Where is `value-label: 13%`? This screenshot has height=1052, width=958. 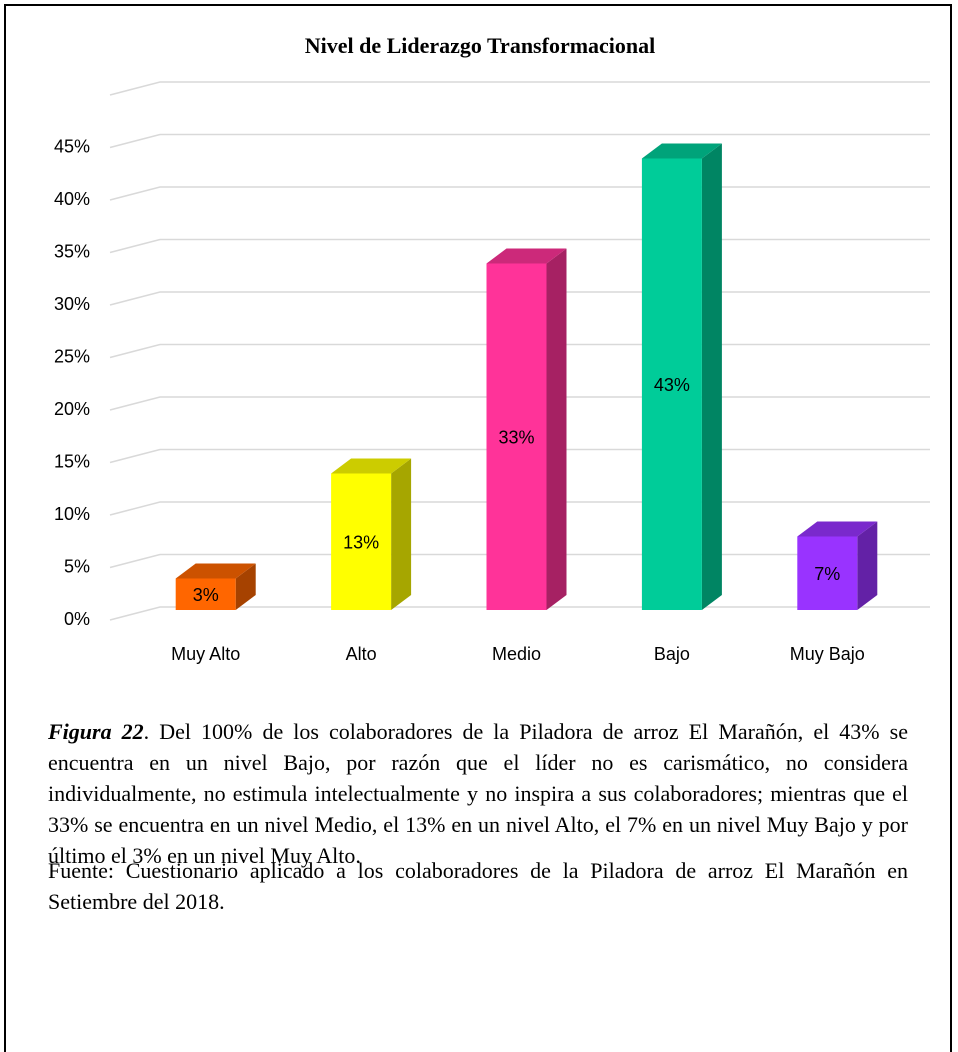
value-label: 13% is located at coordinates (361, 543).